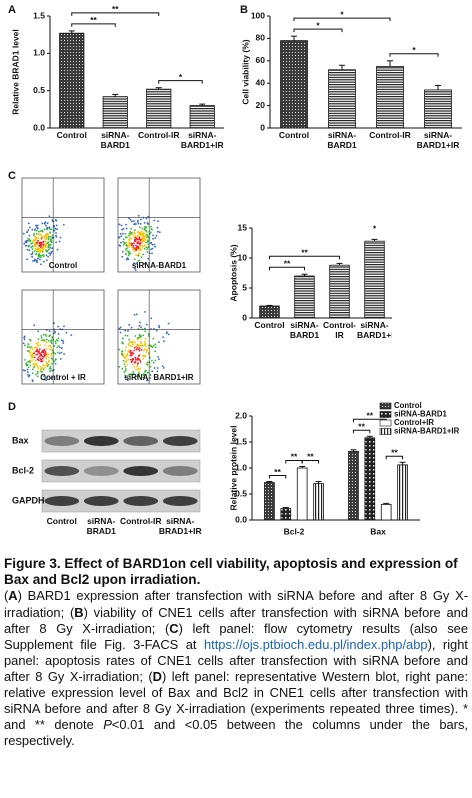 The height and width of the screenshot is (798, 472). I want to click on caption-segment: https://ojs.ptbioch.edu.pl/index.php/abp, so click(315, 644).